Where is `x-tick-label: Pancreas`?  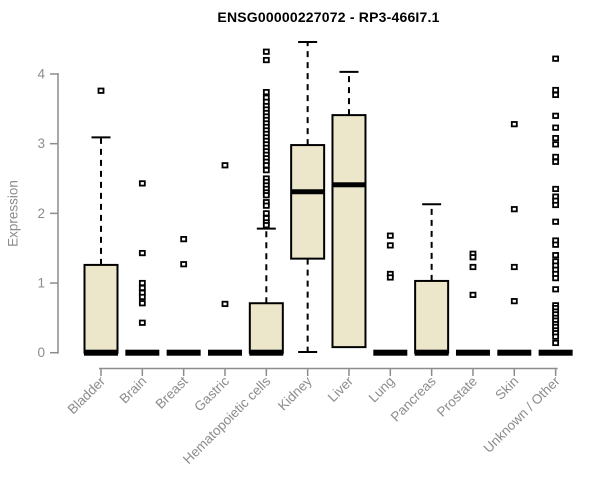
x-tick-label: Pancreas is located at coordinates (413, 398).